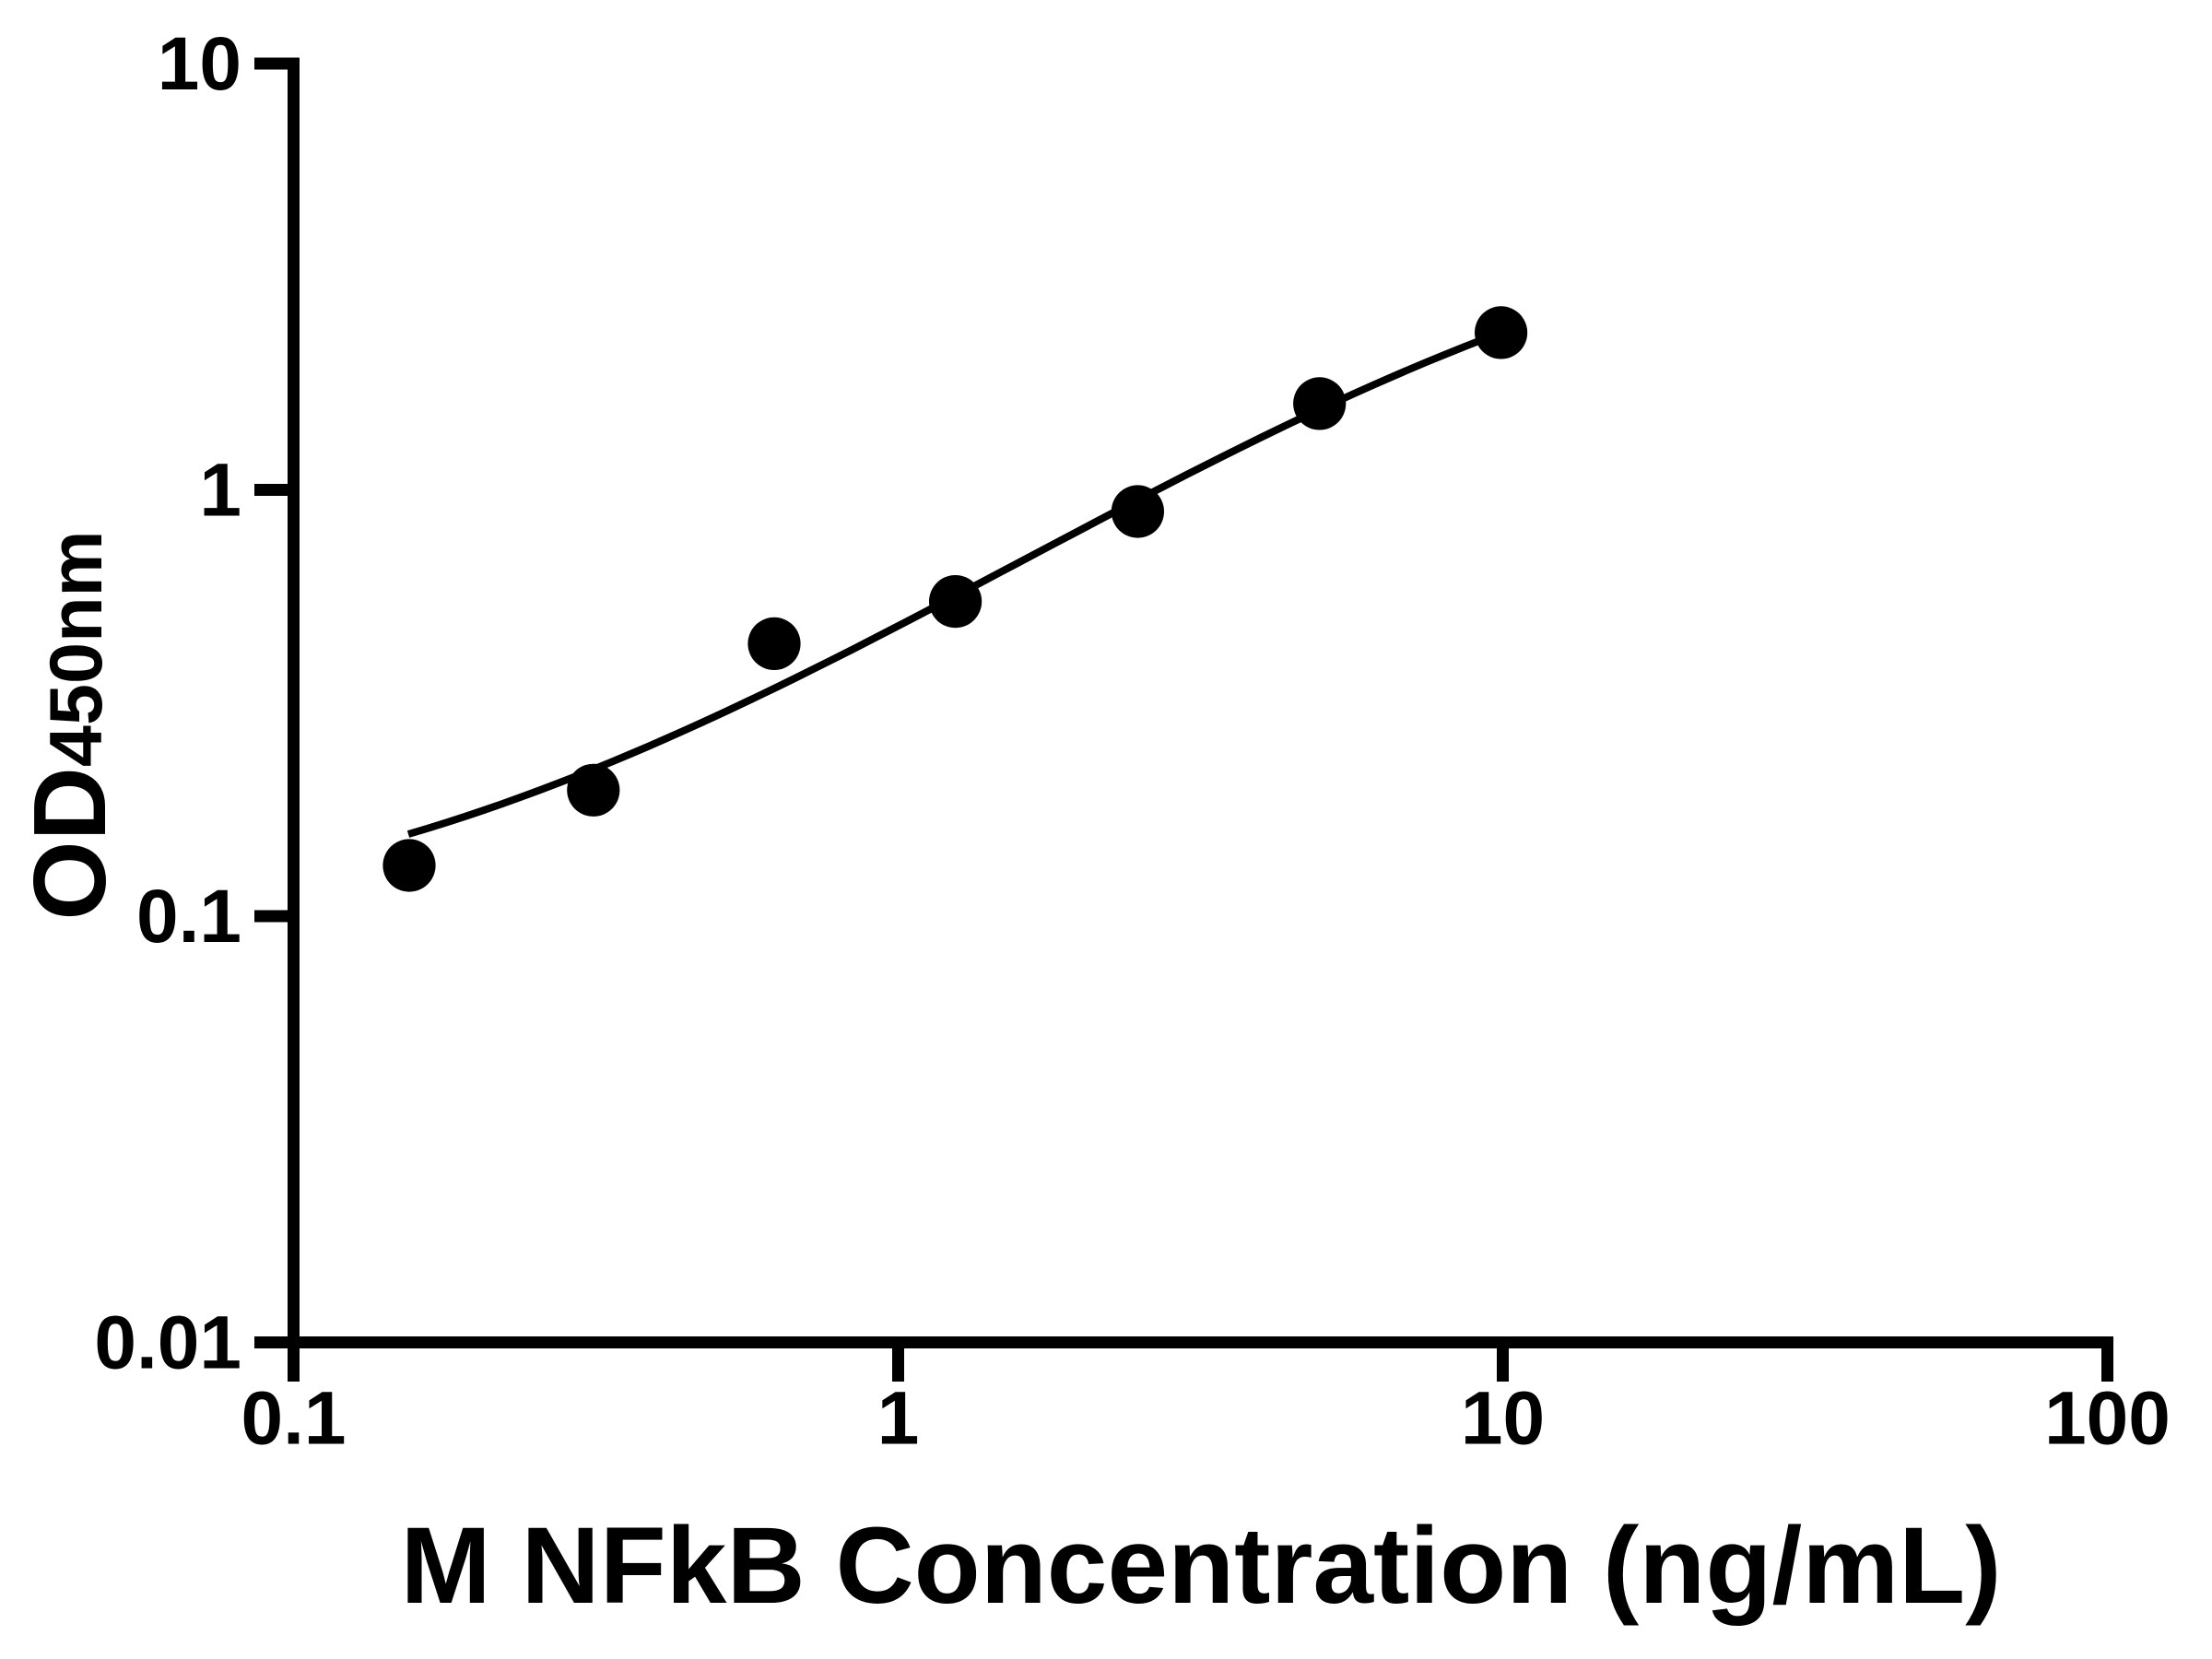 This screenshot has width=2212, height=1659. What do you see at coordinates (70, 725) in the screenshot?
I see `svg-text: OD450nm` at bounding box center [70, 725].